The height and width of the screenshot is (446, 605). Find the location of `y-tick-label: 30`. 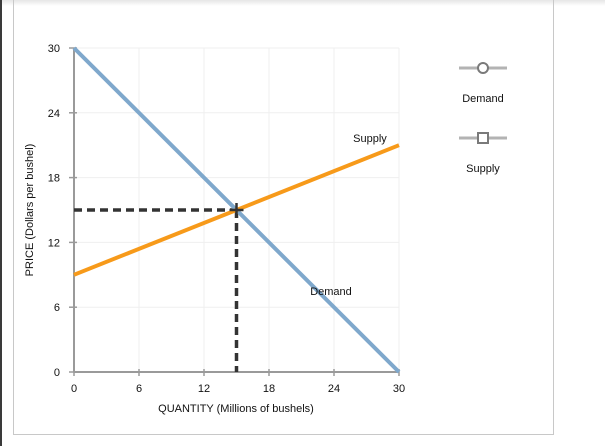

y-tick-label: 30 is located at coordinates (54, 49).